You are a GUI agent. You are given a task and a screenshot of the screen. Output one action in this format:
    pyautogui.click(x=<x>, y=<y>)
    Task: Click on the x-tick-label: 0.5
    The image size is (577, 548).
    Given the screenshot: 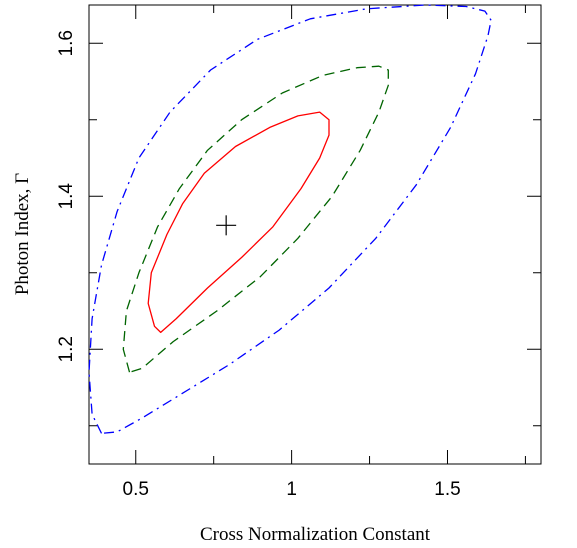 What is the action you would take?
    pyautogui.click(x=136, y=489)
    